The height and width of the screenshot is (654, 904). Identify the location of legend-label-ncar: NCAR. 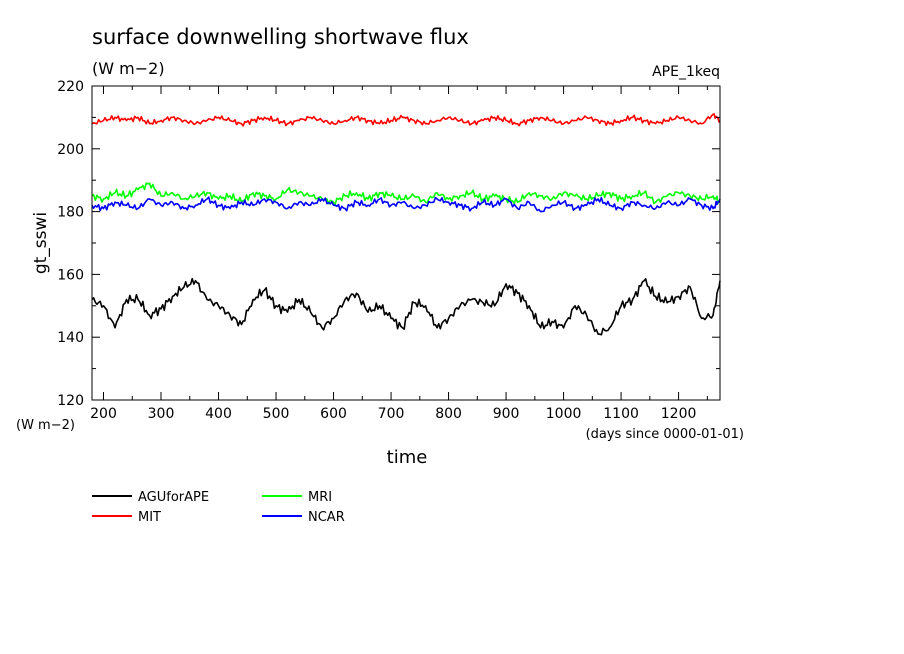
(326, 517).